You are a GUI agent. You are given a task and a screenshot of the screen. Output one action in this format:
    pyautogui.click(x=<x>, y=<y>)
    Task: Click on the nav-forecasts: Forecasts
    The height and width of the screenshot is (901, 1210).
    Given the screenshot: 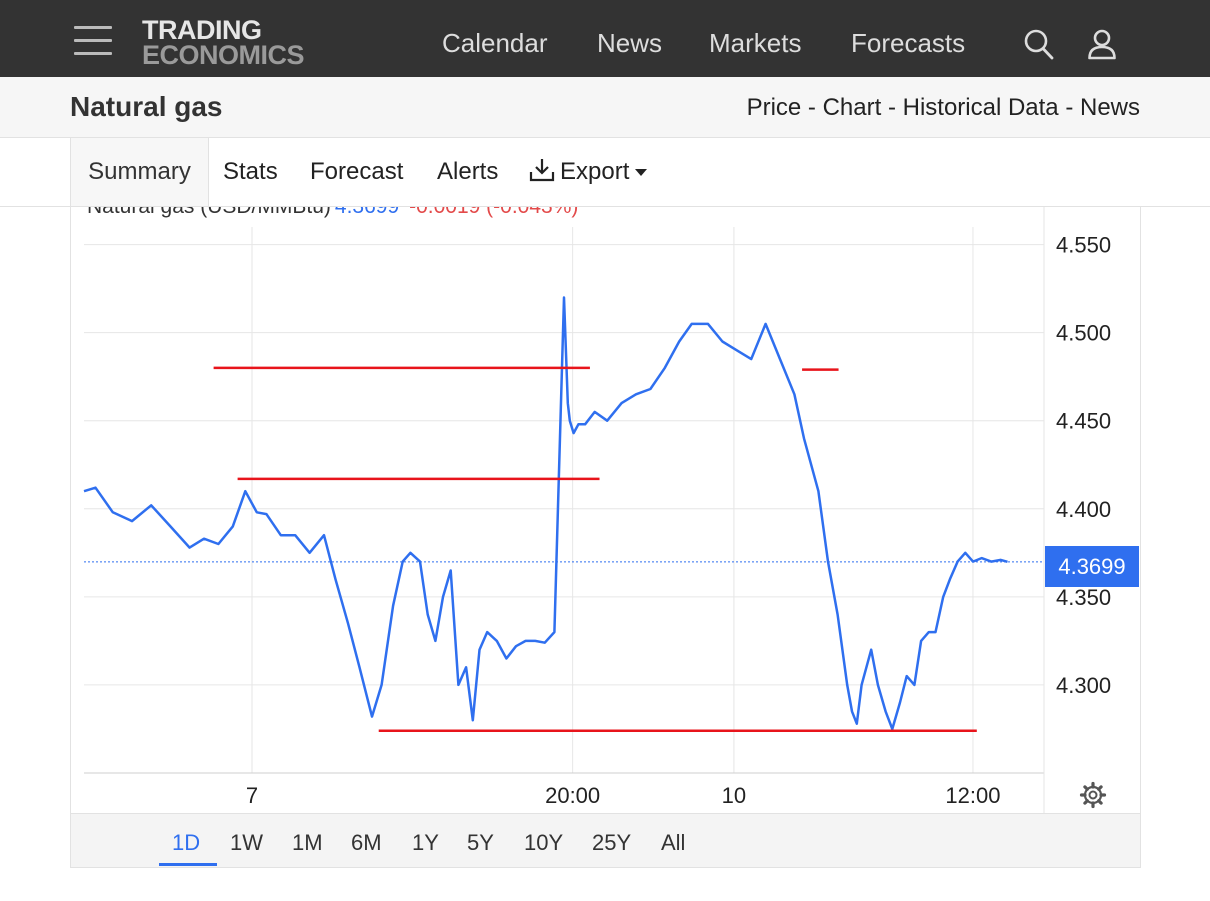 What is the action you would take?
    pyautogui.click(x=908, y=43)
    